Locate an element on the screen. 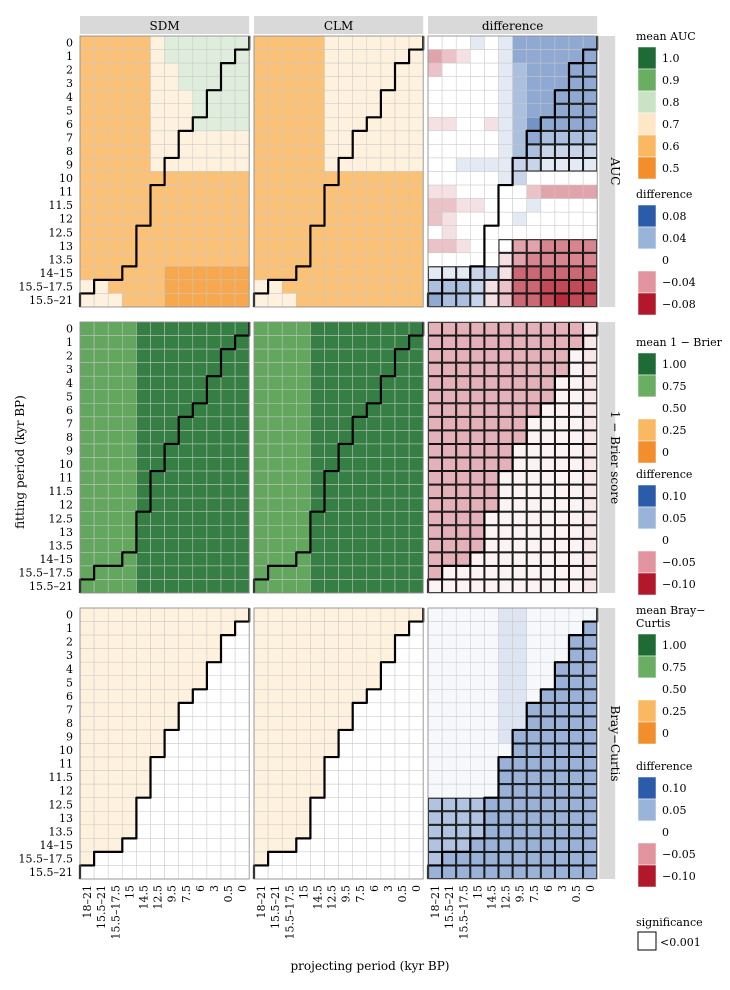 This screenshot has width=730, height=990. x-tick-label: 9.5 is located at coordinates (172, 894).